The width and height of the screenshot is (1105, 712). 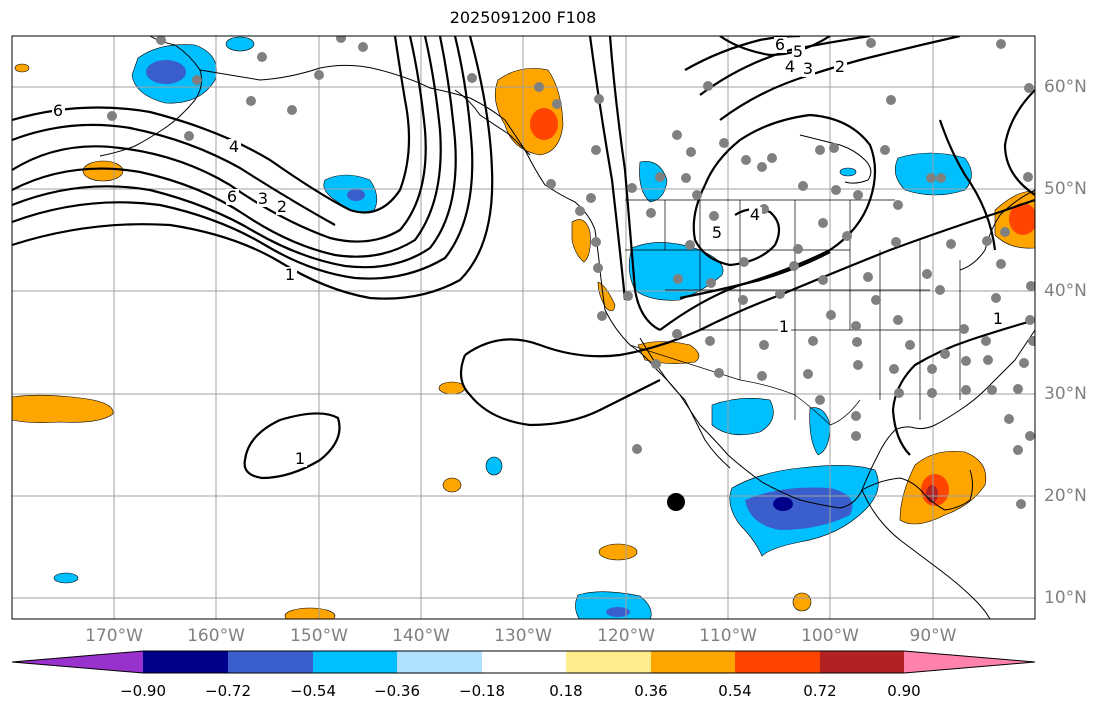 I want to click on lon-label-100w: 100°W, so click(x=830, y=636).